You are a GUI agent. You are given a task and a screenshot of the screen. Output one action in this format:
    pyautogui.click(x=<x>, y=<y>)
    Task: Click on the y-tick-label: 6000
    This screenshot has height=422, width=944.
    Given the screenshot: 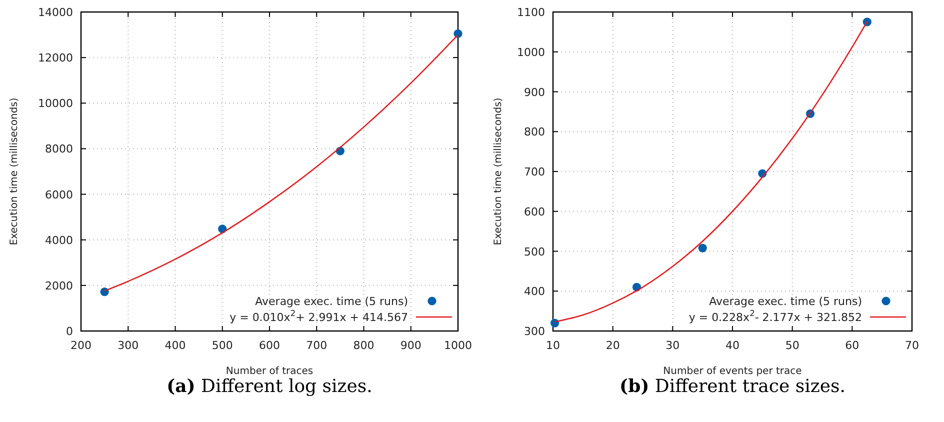 What is the action you would take?
    pyautogui.click(x=59, y=195)
    